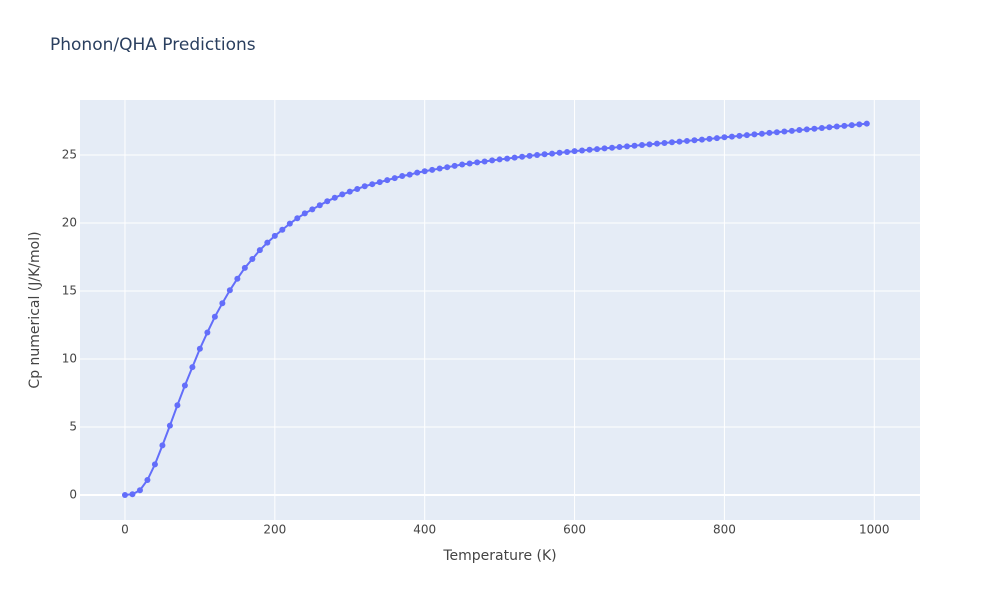  What do you see at coordinates (69, 290) in the screenshot?
I see `y-tick-label: 15` at bounding box center [69, 290].